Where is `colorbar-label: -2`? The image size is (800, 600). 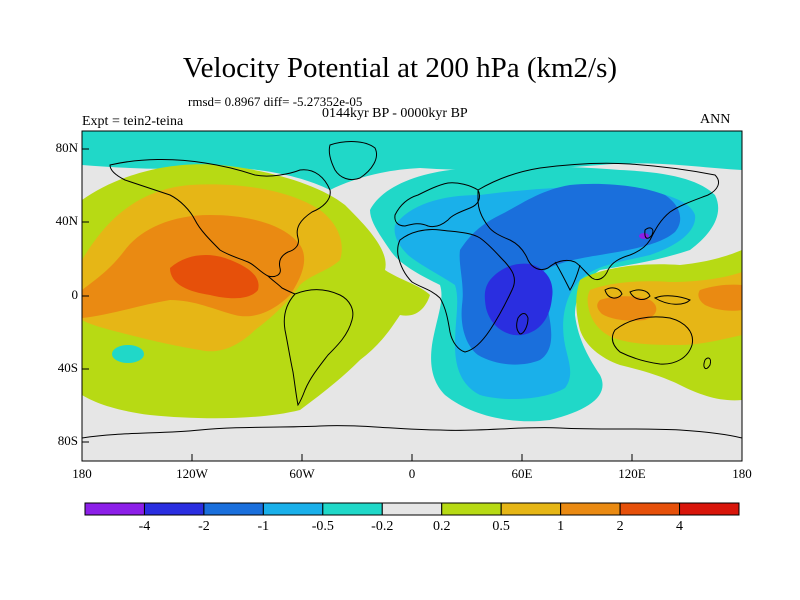
colorbar-label: -2 is located at coordinates (204, 526).